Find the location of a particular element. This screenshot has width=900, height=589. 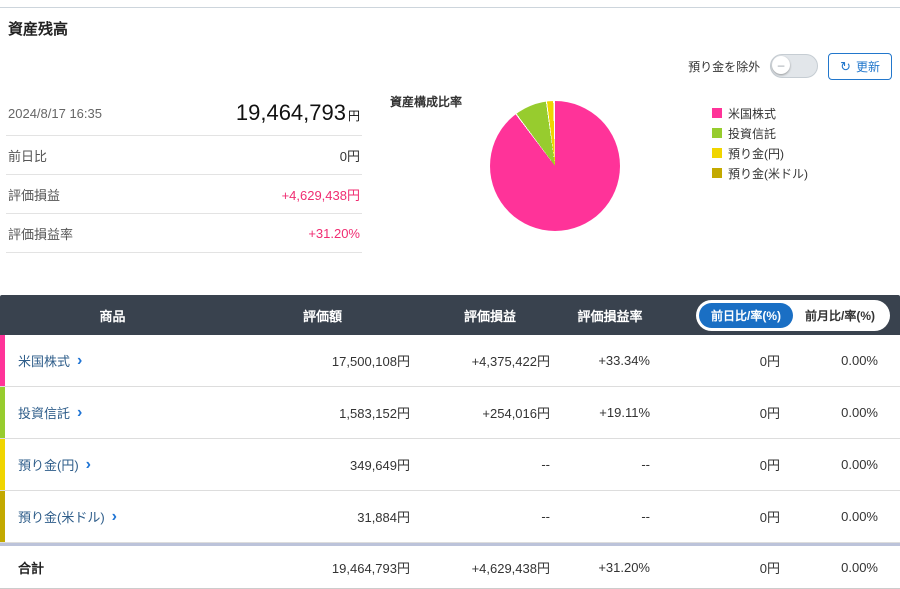

col-header-product: 商品 is located at coordinates (112, 316).